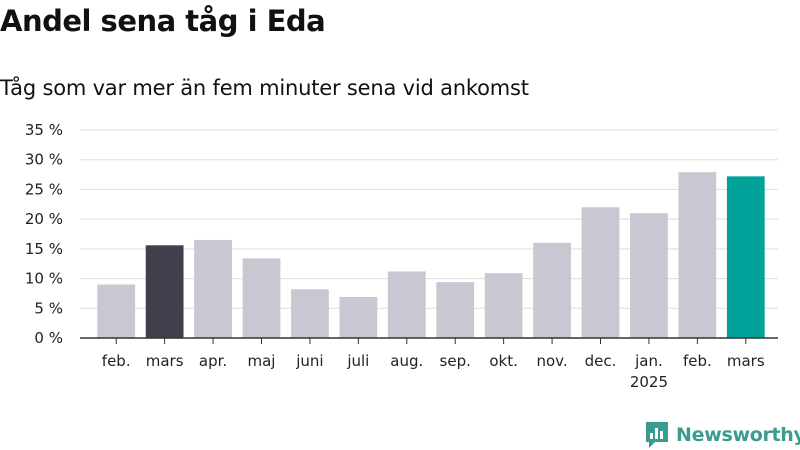  Describe the element at coordinates (44, 279) in the screenshot. I see `y-tick-label: 10 %` at that location.